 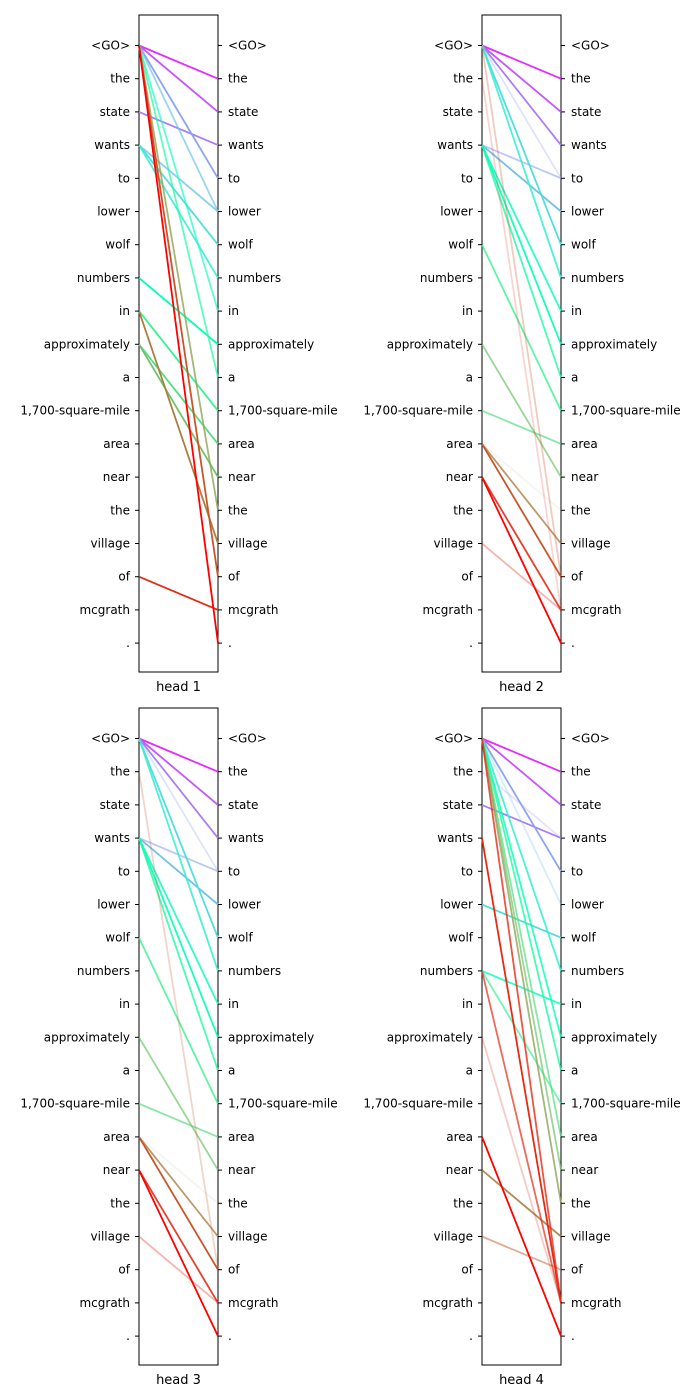 I want to click on left-token-label: village, so click(x=110, y=544).